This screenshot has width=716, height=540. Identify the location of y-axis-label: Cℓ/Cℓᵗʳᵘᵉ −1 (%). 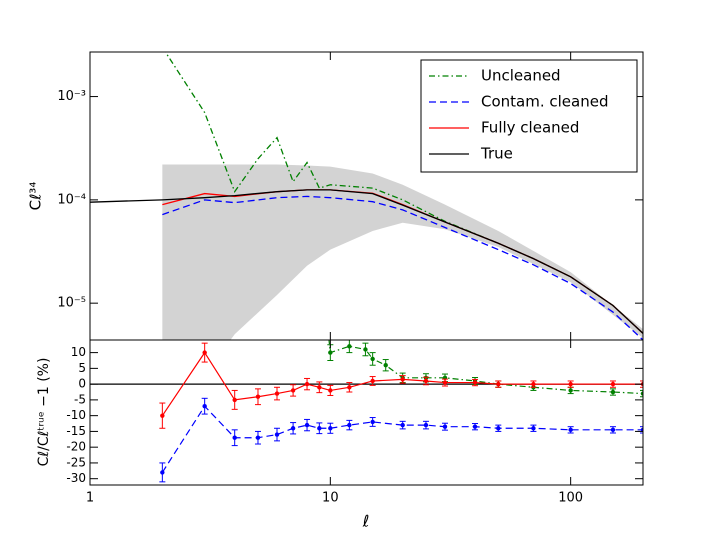
(44, 412).